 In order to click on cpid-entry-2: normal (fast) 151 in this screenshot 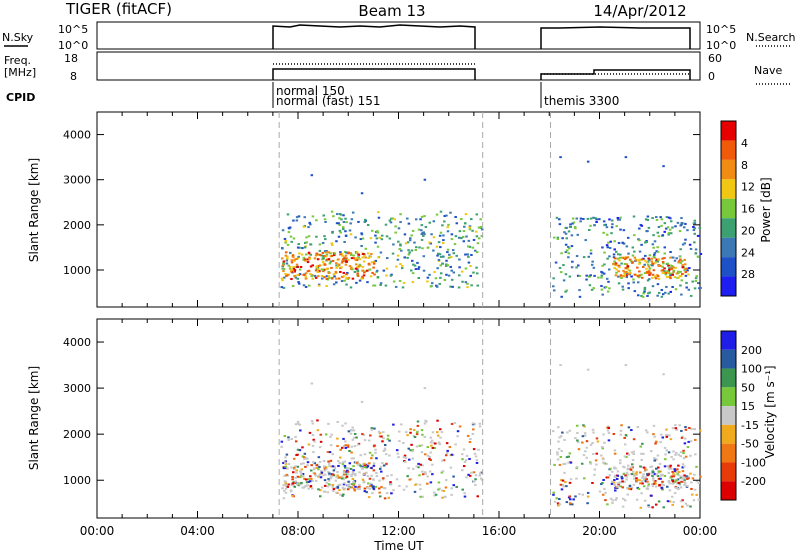, I will do `click(328, 101)`.